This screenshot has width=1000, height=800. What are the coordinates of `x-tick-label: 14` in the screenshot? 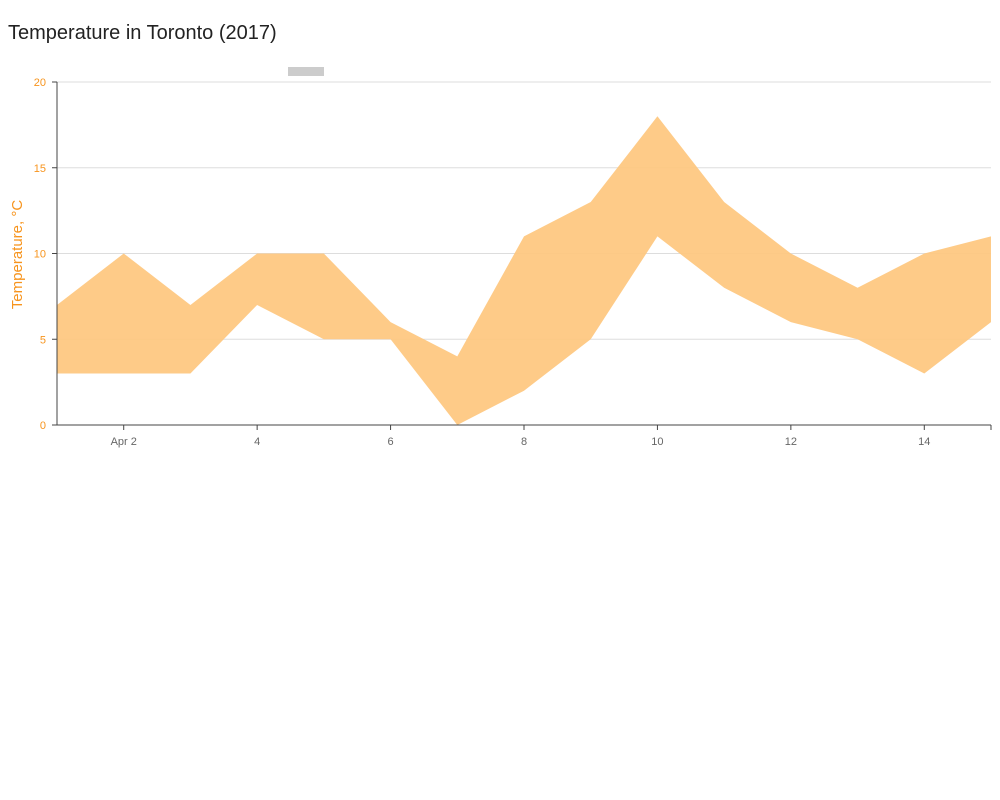 It's located at (924, 442).